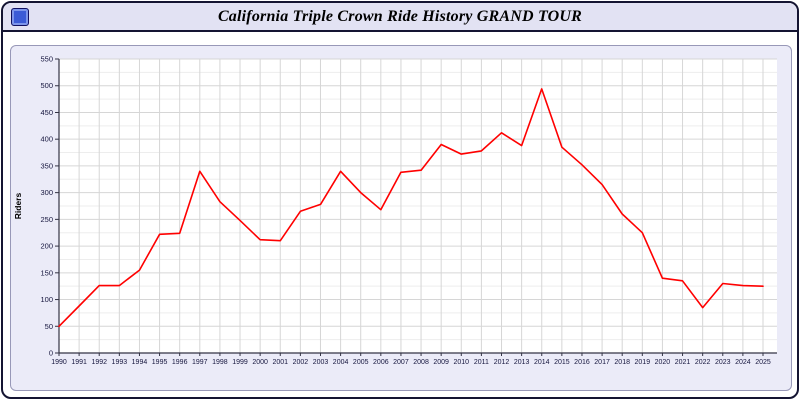 This screenshot has width=800, height=400. Describe the element at coordinates (49, 326) in the screenshot. I see `svg-text: 50` at that location.